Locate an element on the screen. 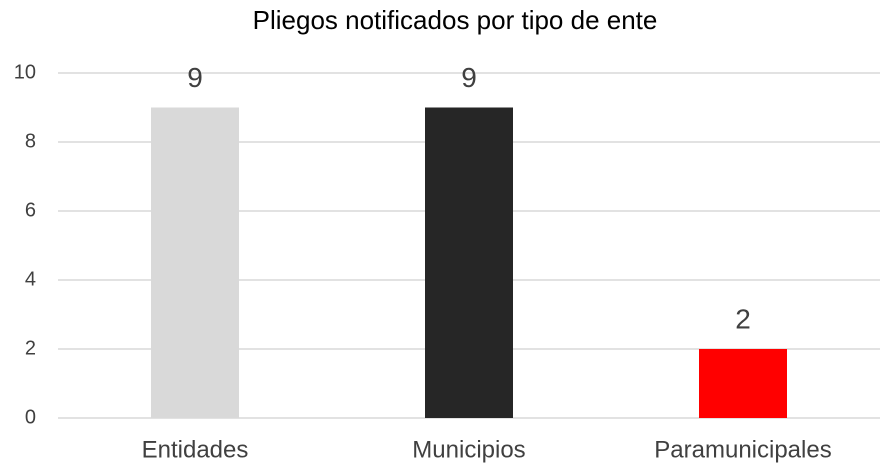 Image resolution: width=884 pixels, height=474 pixels. y-tick-label: 8 is located at coordinates (30, 141).